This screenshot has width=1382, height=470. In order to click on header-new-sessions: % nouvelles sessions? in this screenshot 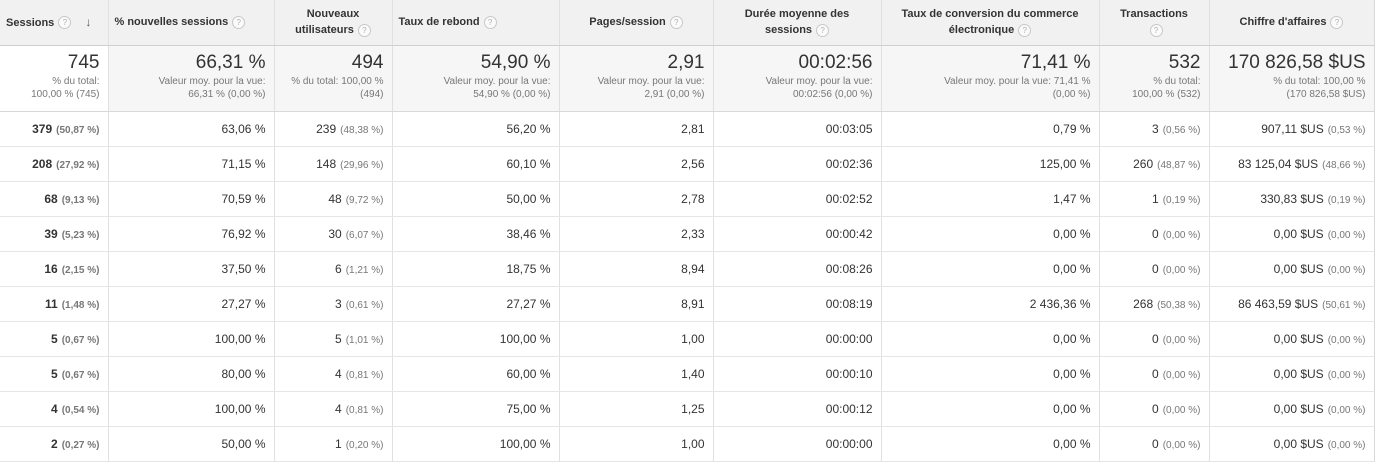, I will do `click(191, 23)`.